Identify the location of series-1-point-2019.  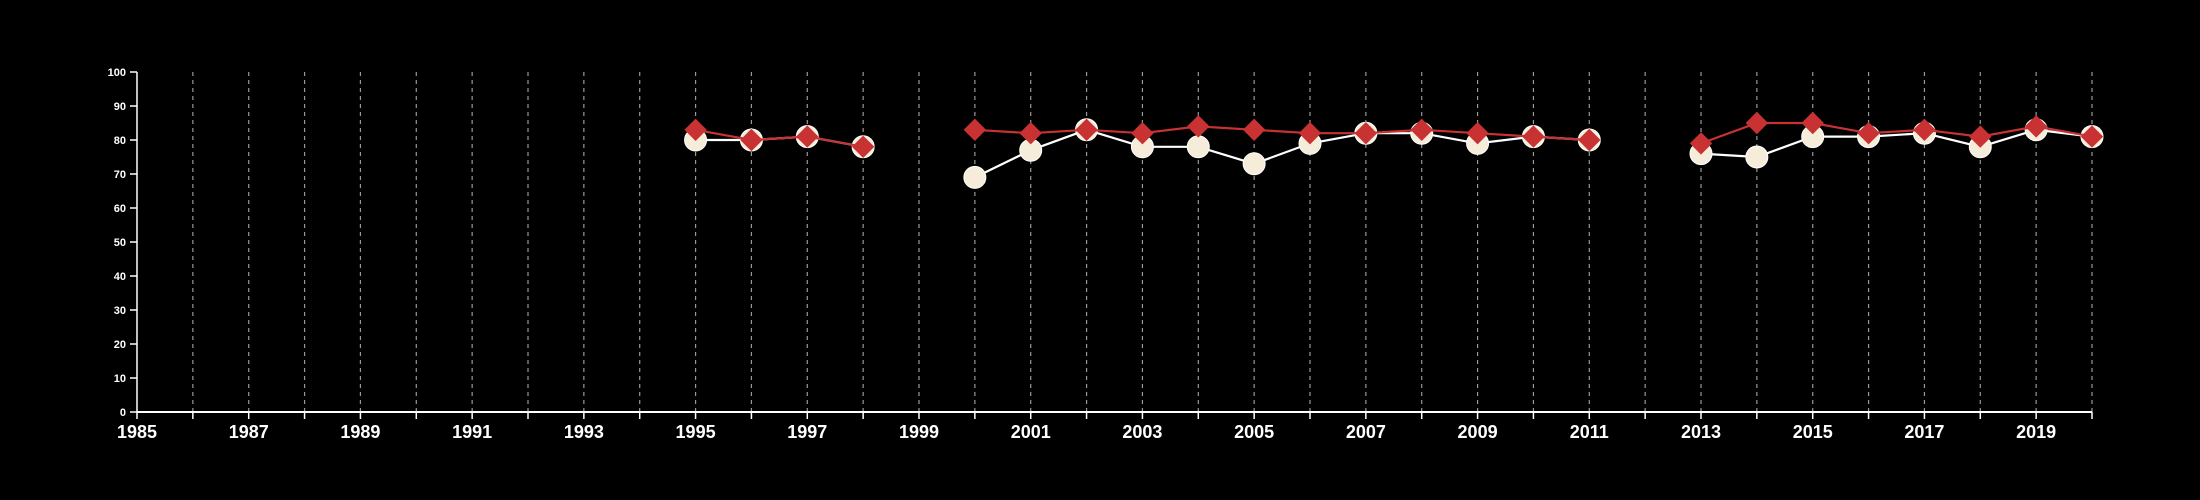
(2036, 126).